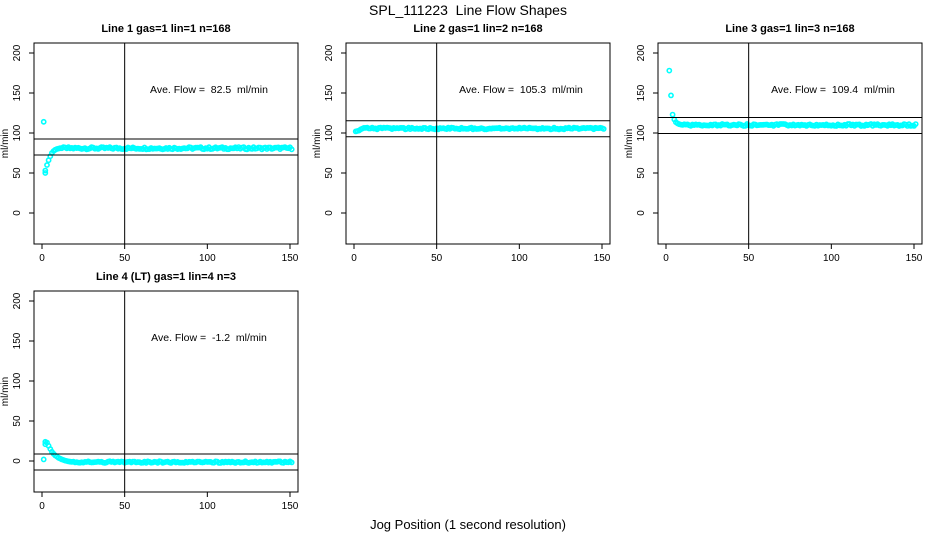 Image resolution: width=936 pixels, height=540 pixels. Describe the element at coordinates (149, 401) in the screenshot. I see `subplot-line-4-plot-area: 0 50 100 150 0 50 100 150 200 ml/min` at that location.